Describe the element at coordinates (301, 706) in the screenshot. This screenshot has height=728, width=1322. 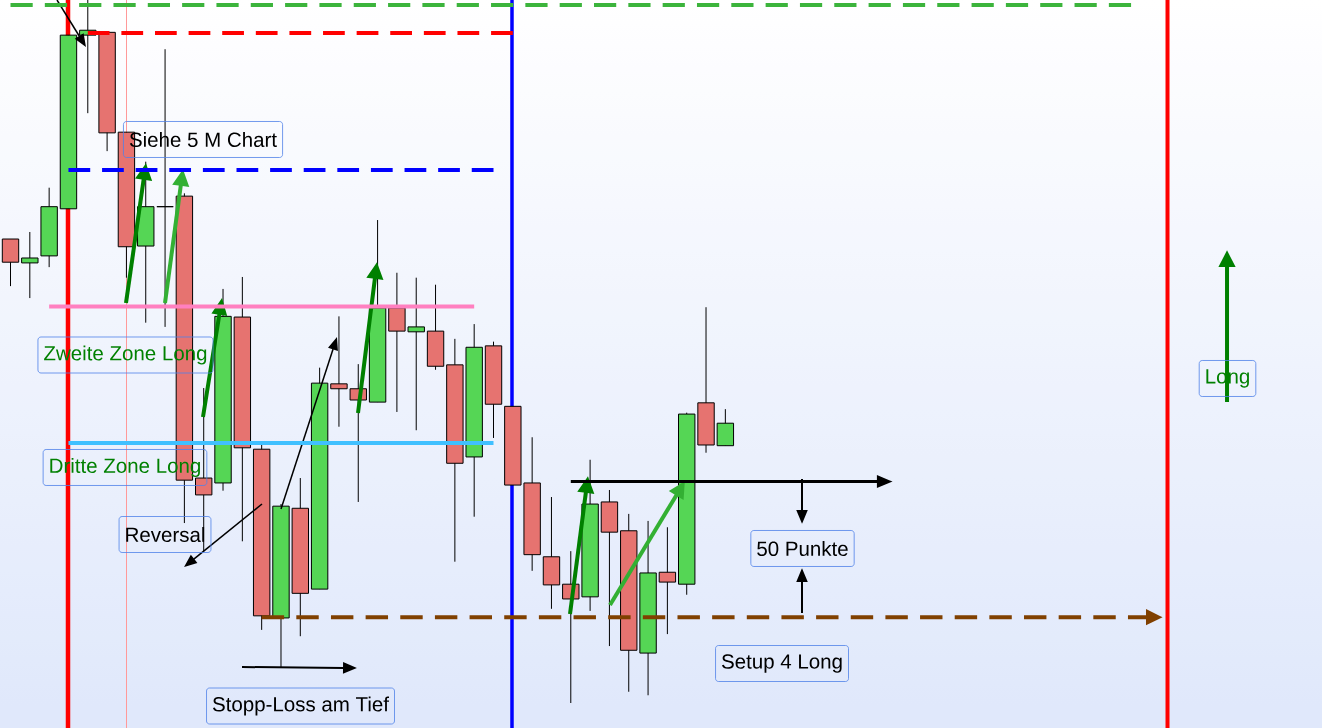
I see `annotation: Stopp-Loss am Tief` at that location.